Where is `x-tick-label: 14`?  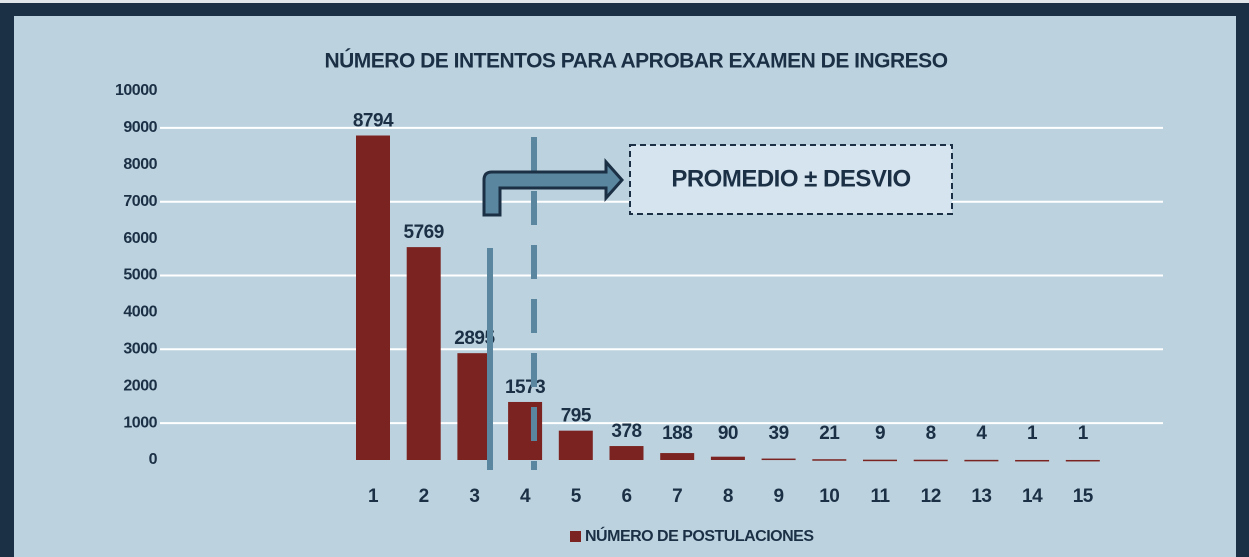
x-tick-label: 14 is located at coordinates (1032, 496).